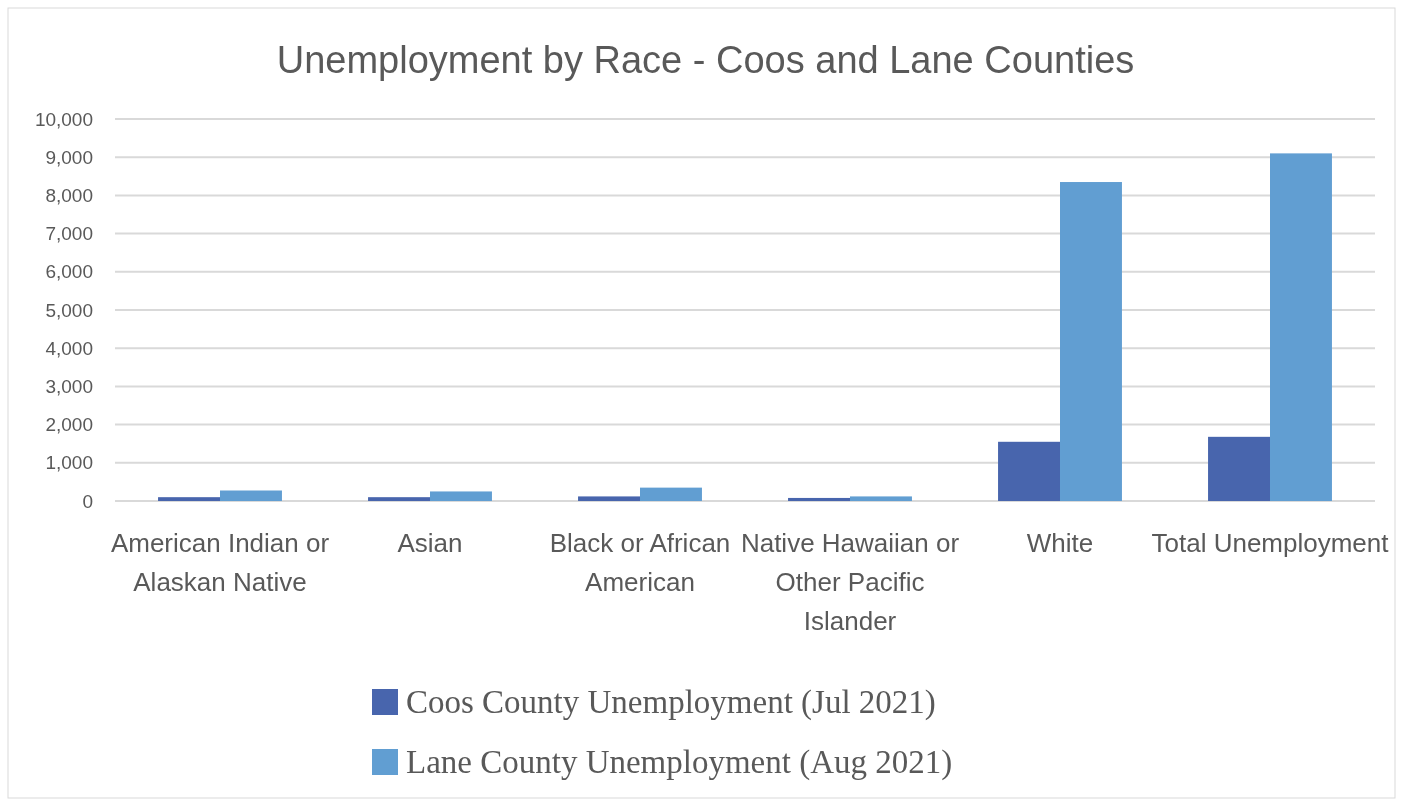  I want to click on y-tick-label: 1,000, so click(69, 463).